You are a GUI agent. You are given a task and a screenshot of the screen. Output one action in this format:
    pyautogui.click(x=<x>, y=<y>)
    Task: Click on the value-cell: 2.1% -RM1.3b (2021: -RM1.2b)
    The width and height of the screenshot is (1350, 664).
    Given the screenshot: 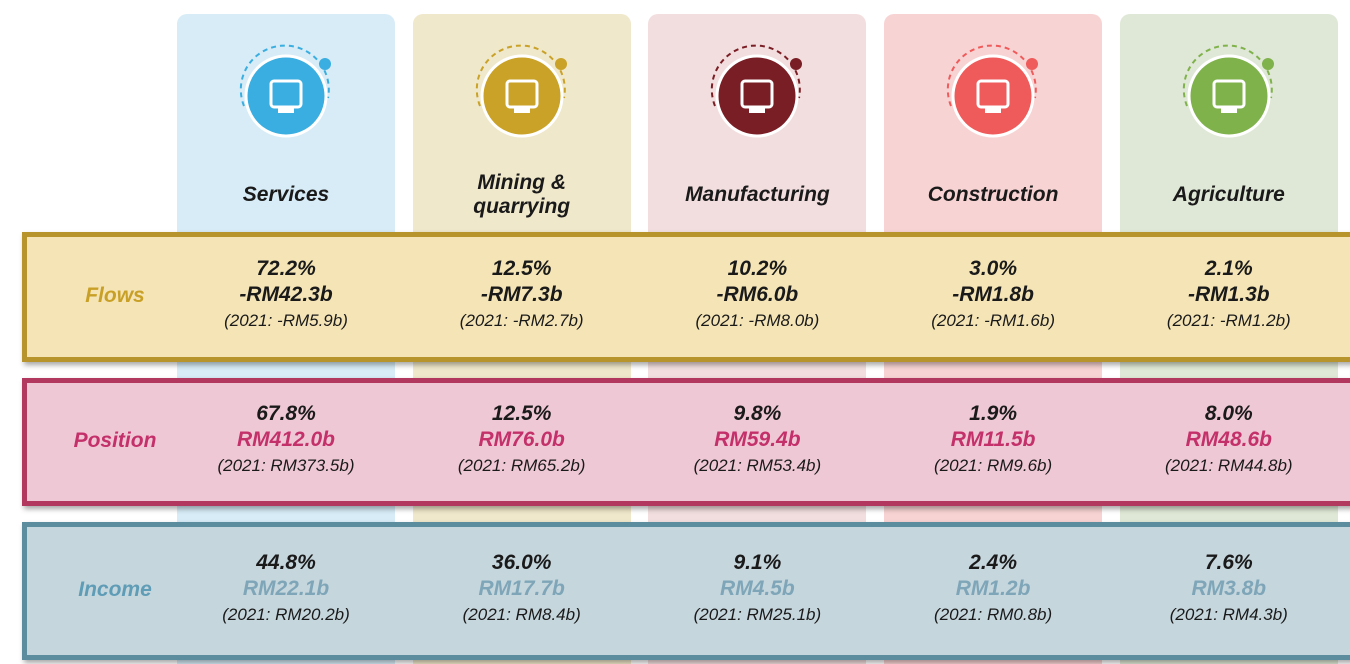 What is the action you would take?
    pyautogui.click(x=1229, y=295)
    